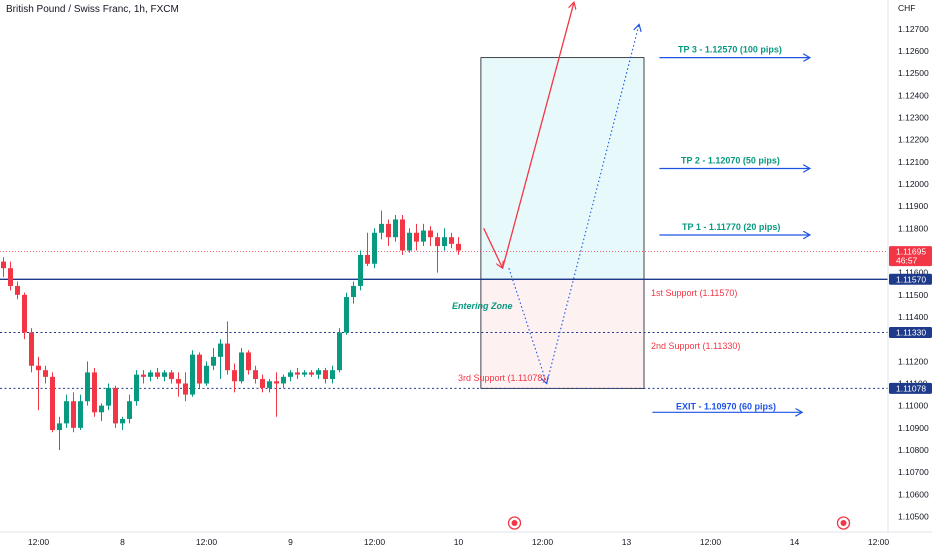 This screenshot has width=932, height=550. Describe the element at coordinates (731, 227) in the screenshot. I see `tp1-label: TP 1 - 1.11770 (20 pips)` at that location.